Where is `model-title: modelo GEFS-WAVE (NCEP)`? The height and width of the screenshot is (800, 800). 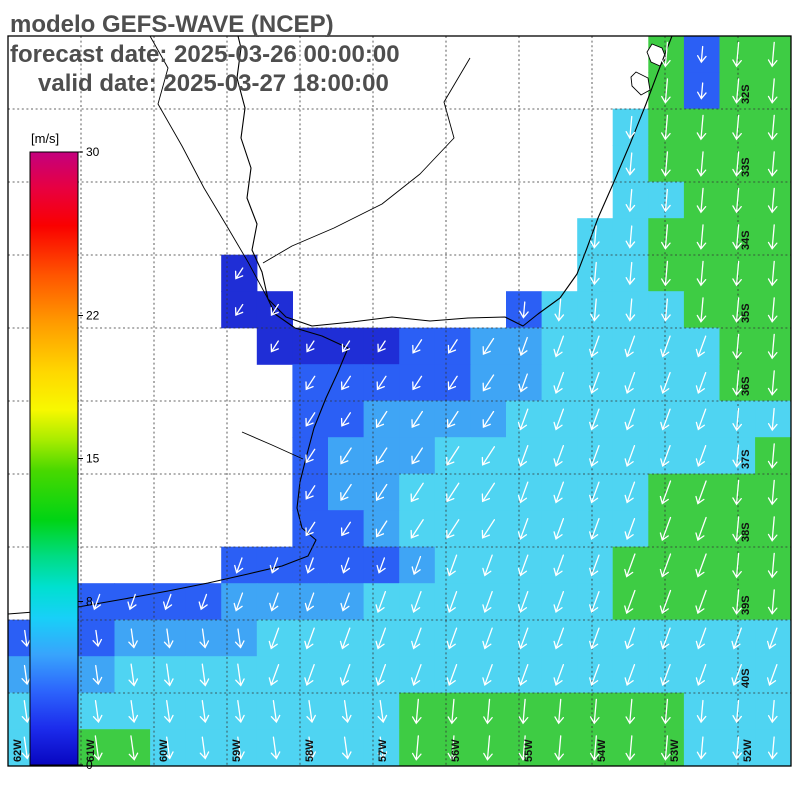 model-title: modelo GEFS-WAVE (NCEP) is located at coordinates (172, 24).